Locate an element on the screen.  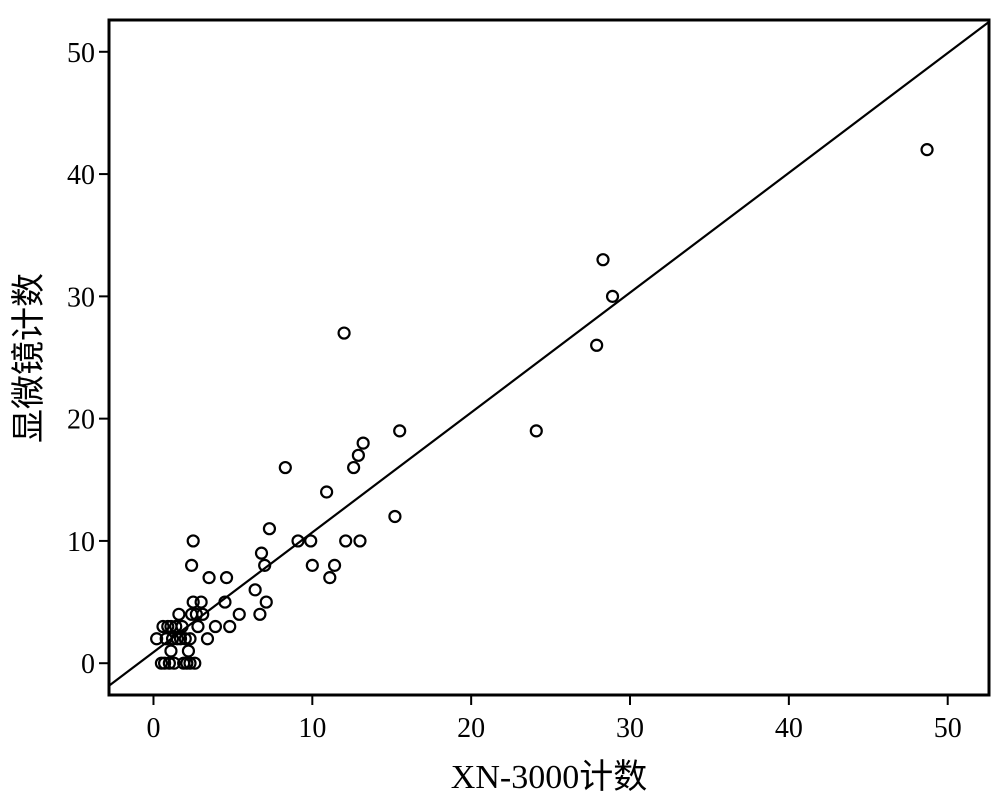
y-tick-label: 0 is located at coordinates (88, 664).